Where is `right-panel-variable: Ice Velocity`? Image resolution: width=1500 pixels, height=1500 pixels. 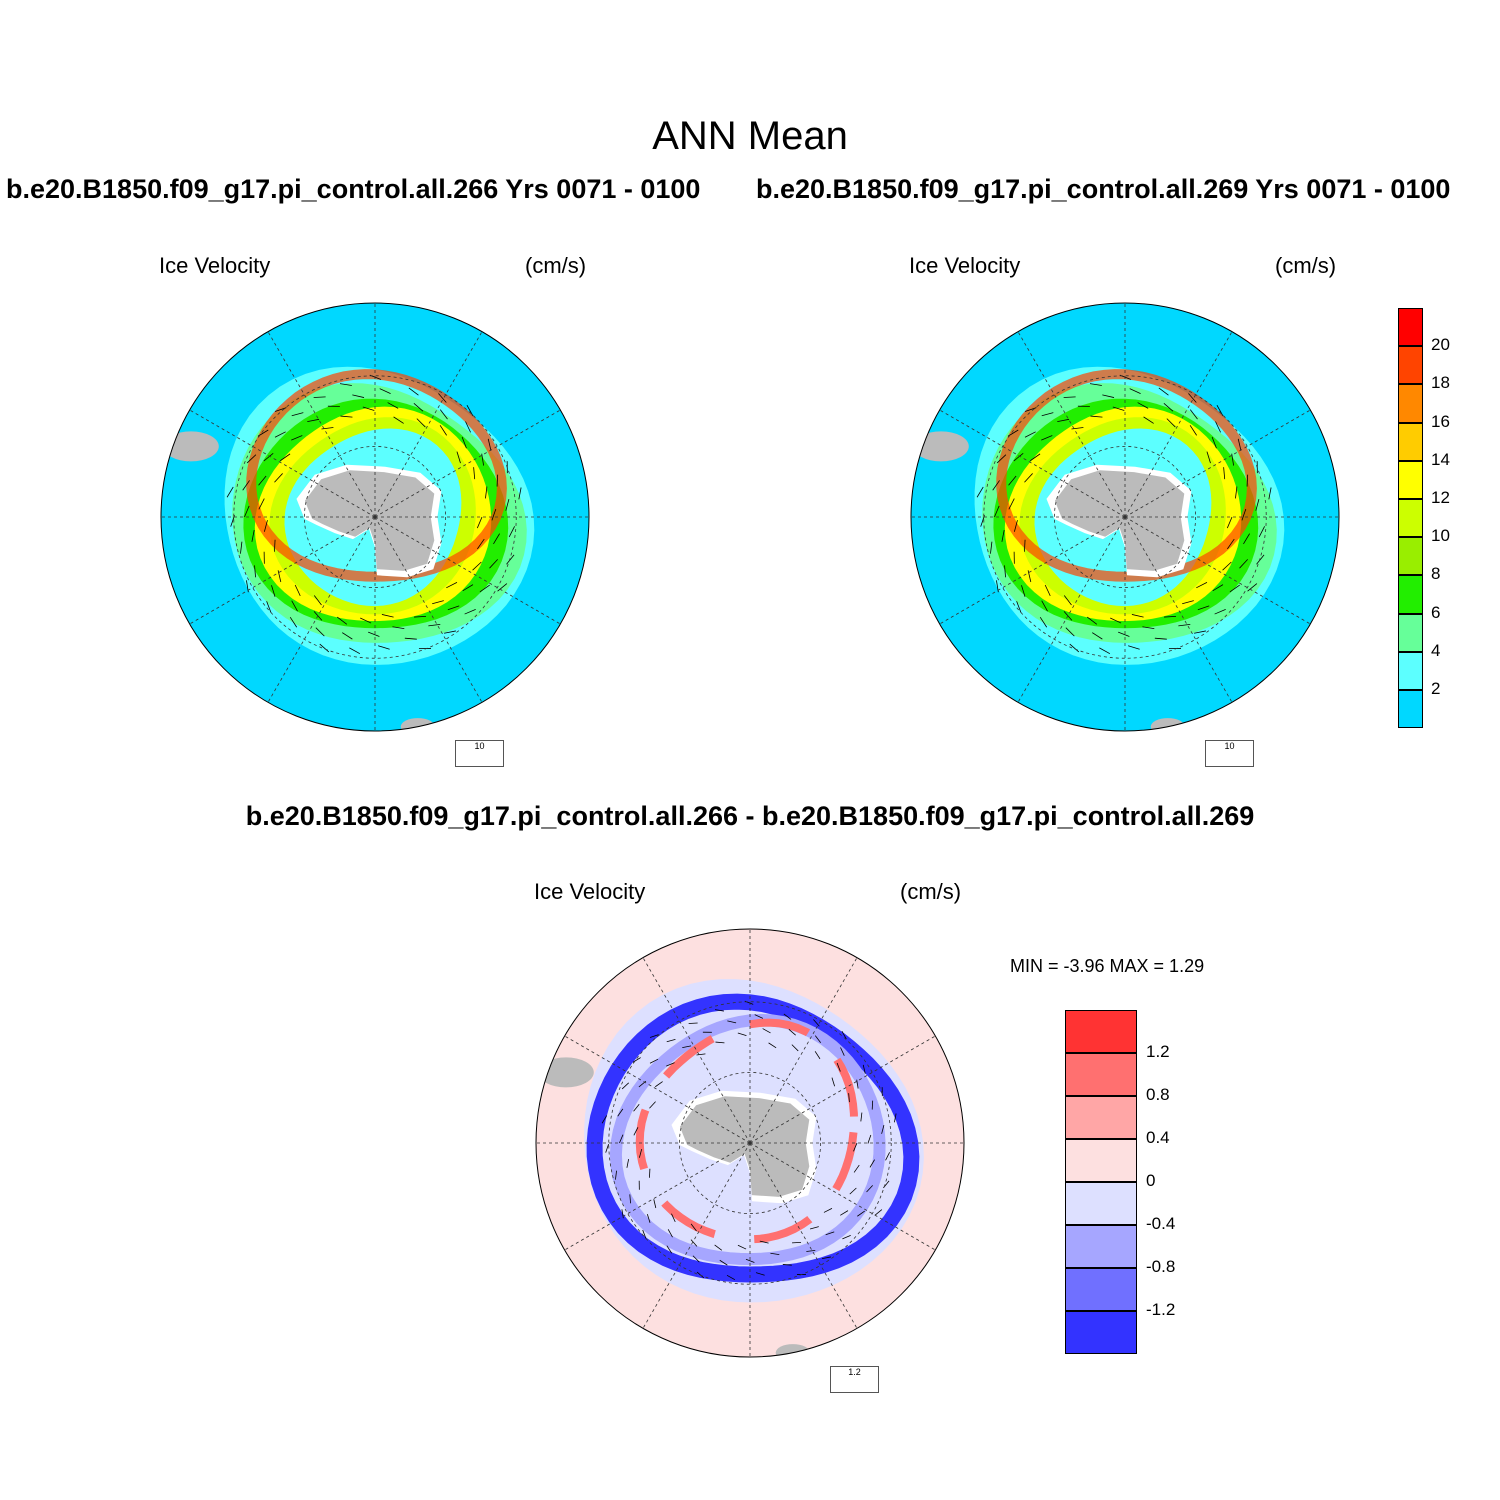 right-panel-variable: Ice Velocity is located at coordinates (965, 265).